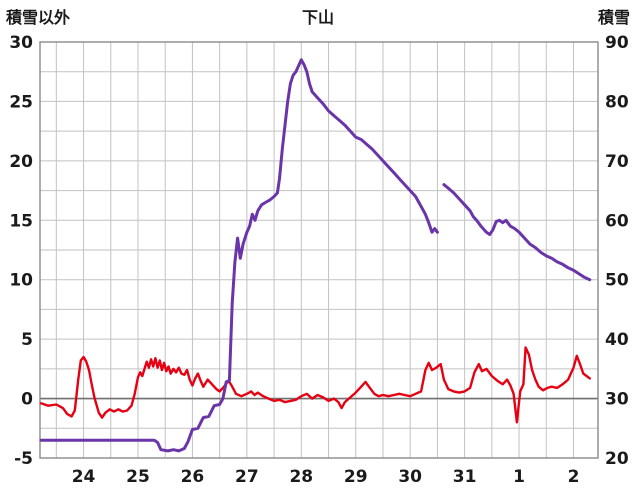  I want to click on series-line-non-snow, so click(315, 385).